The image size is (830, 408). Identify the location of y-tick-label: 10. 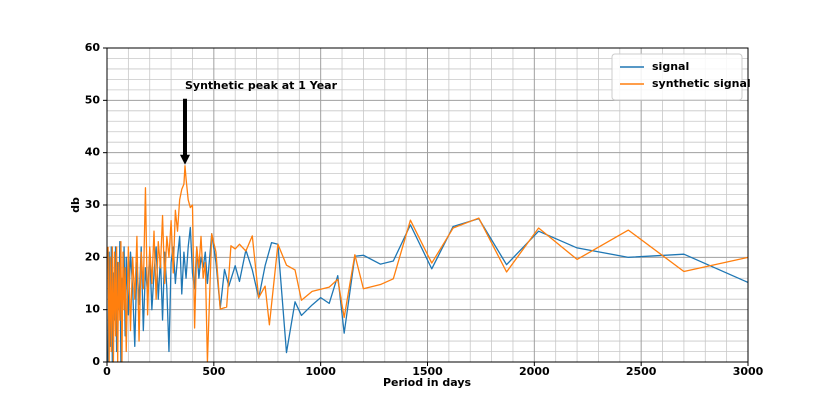
(93, 309).